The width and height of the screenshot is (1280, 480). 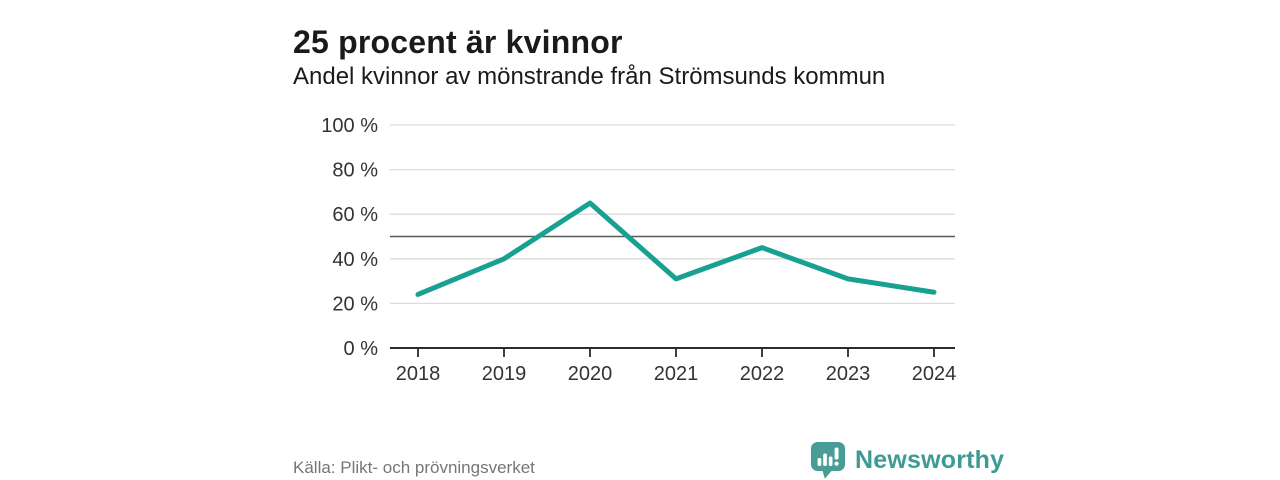 I want to click on x-tick-label: 2023, so click(x=848, y=374).